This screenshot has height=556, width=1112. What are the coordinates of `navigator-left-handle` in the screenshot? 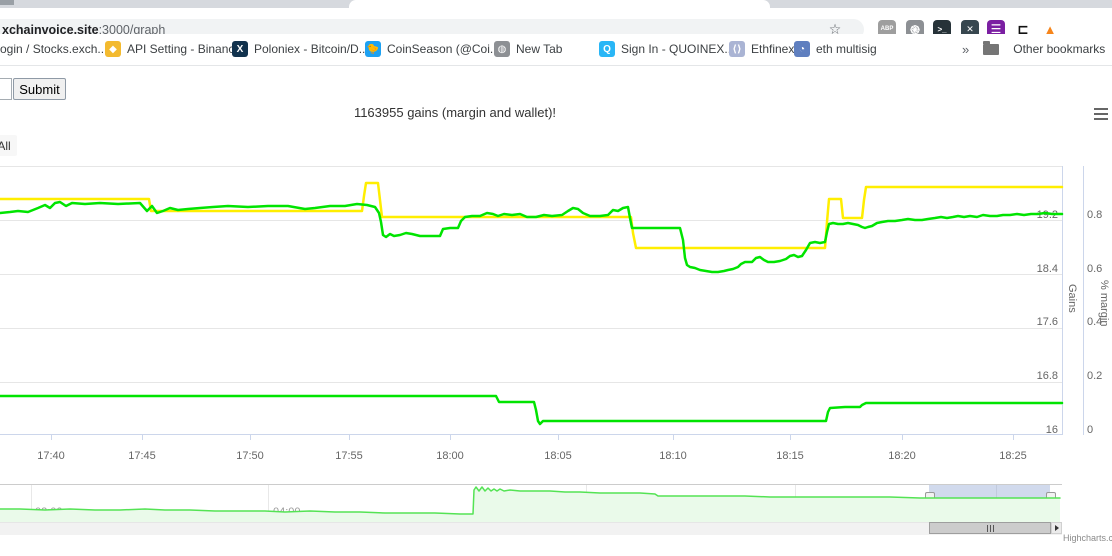 It's located at (930, 503).